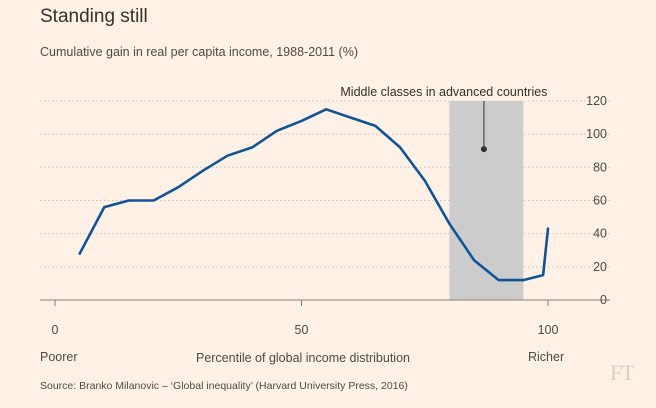  I want to click on x-tick-label-100: 100, so click(548, 330).